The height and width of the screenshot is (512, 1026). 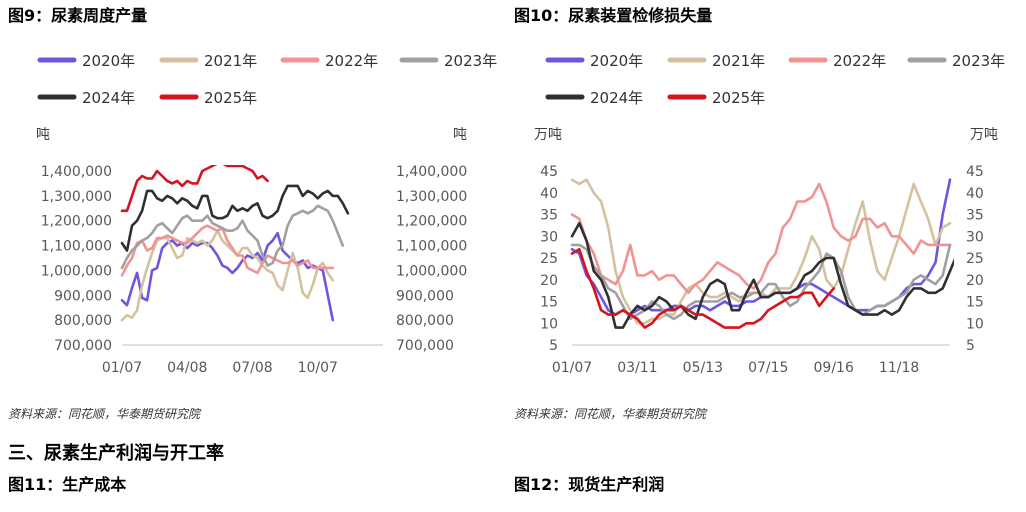 What do you see at coordinates (549, 259) in the screenshot?
I see `fig10-ytick-left-4: 25` at bounding box center [549, 259].